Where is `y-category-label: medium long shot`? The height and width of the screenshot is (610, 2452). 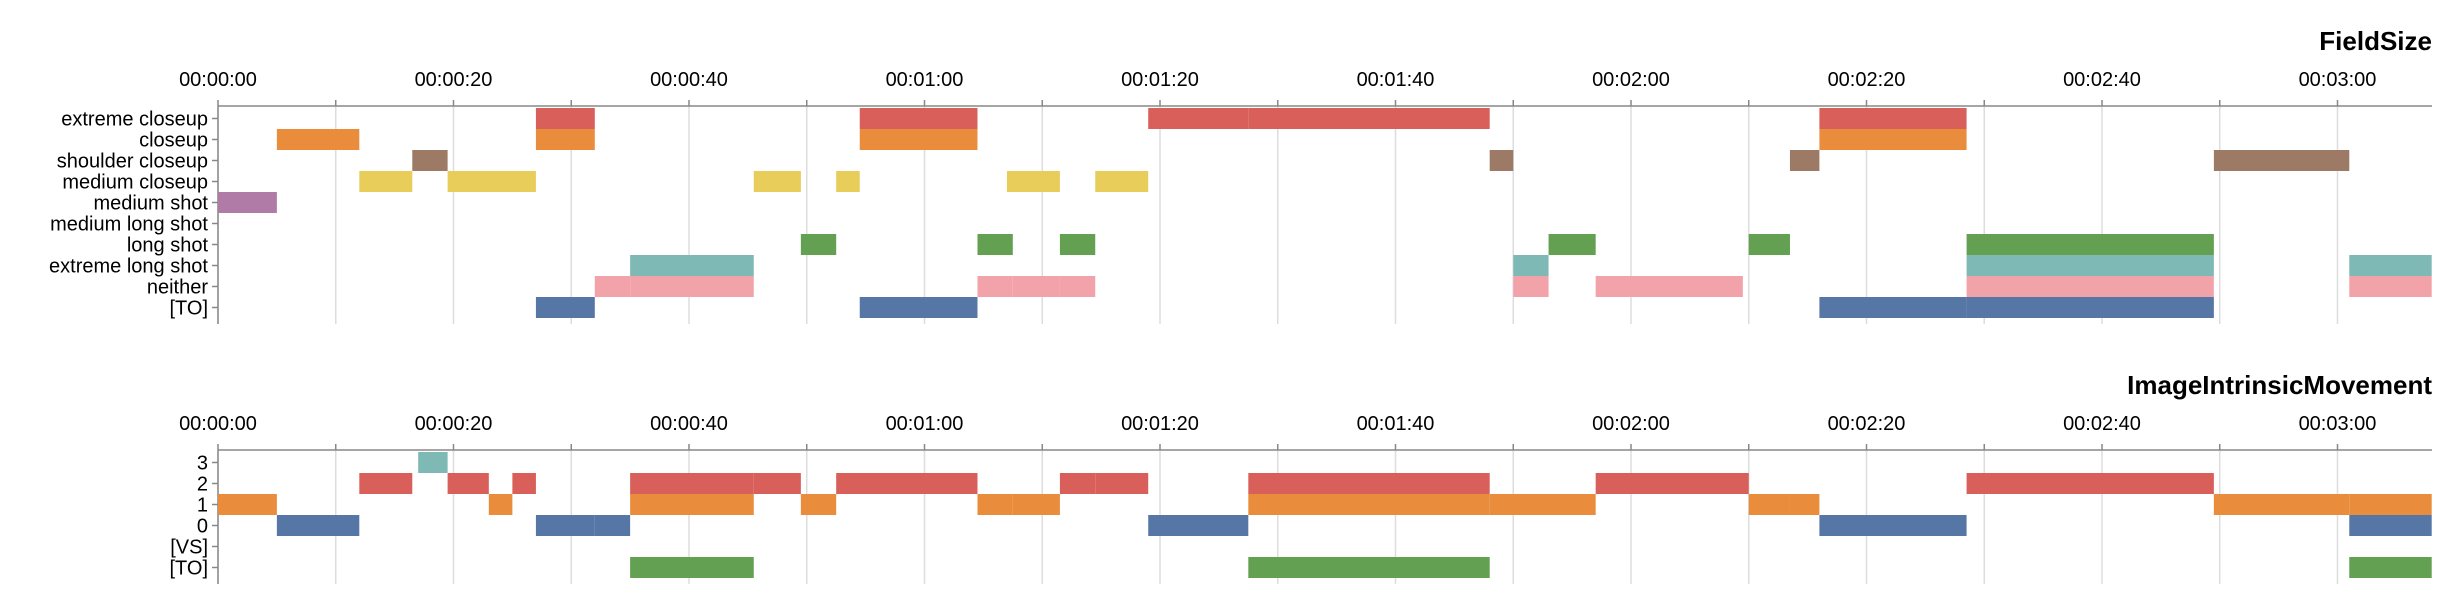
y-category-label: medium long shot is located at coordinates (129, 225).